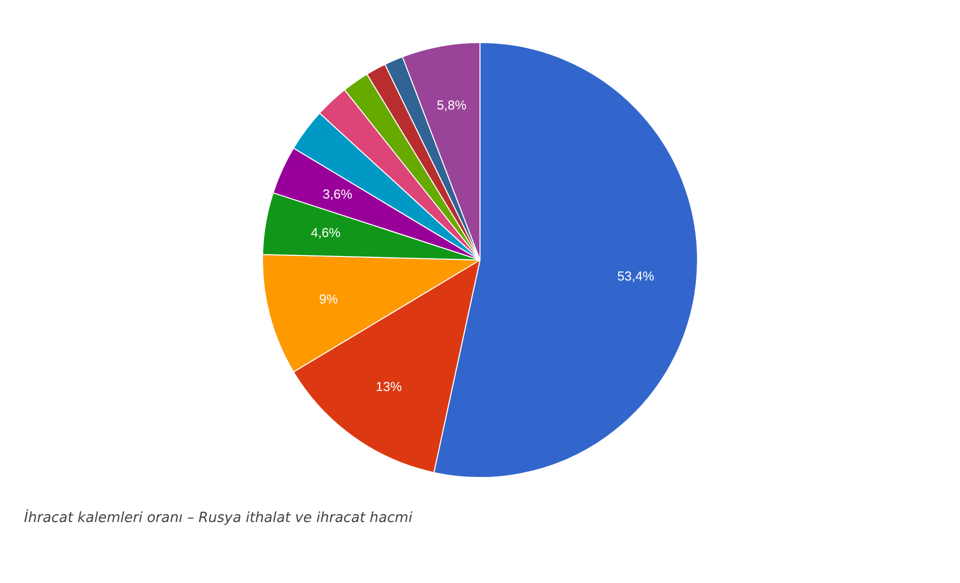  I want to click on data-label: 9%, so click(328, 298).